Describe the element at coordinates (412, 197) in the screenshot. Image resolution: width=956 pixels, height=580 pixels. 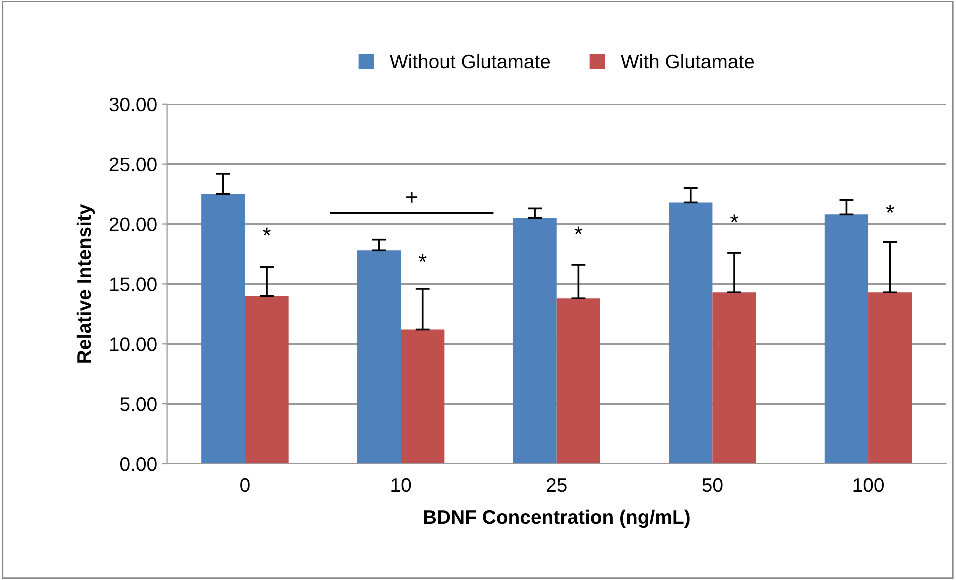
I see `annotation: +` at that location.